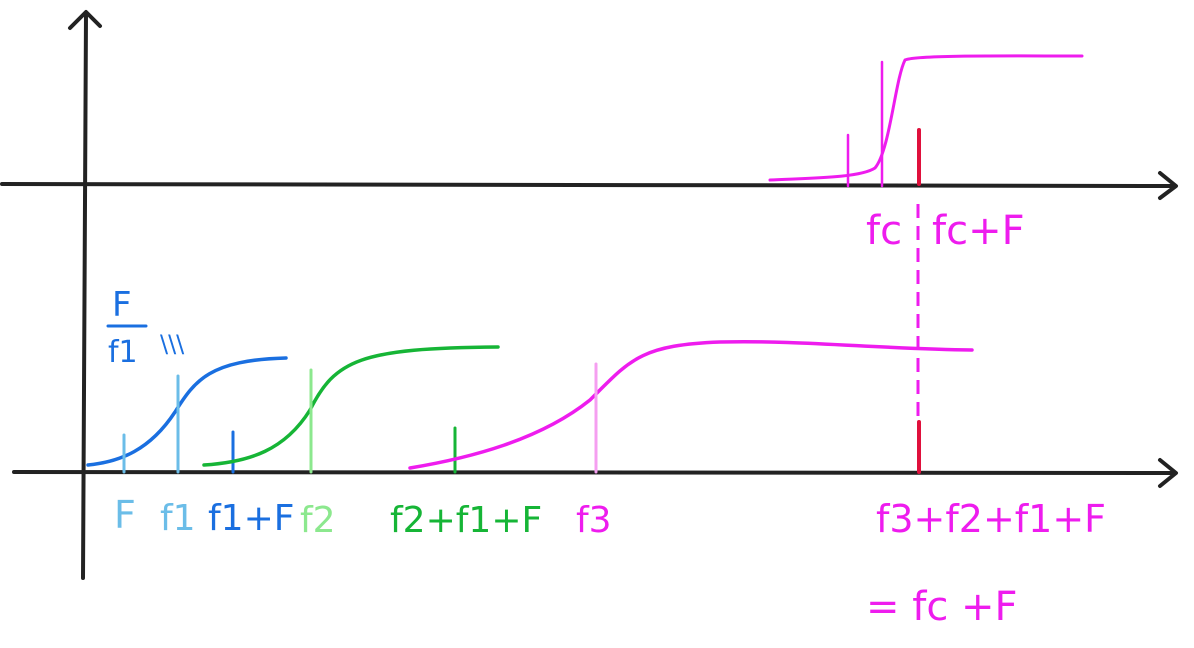  I want to click on label-f2: f2, so click(318, 520).